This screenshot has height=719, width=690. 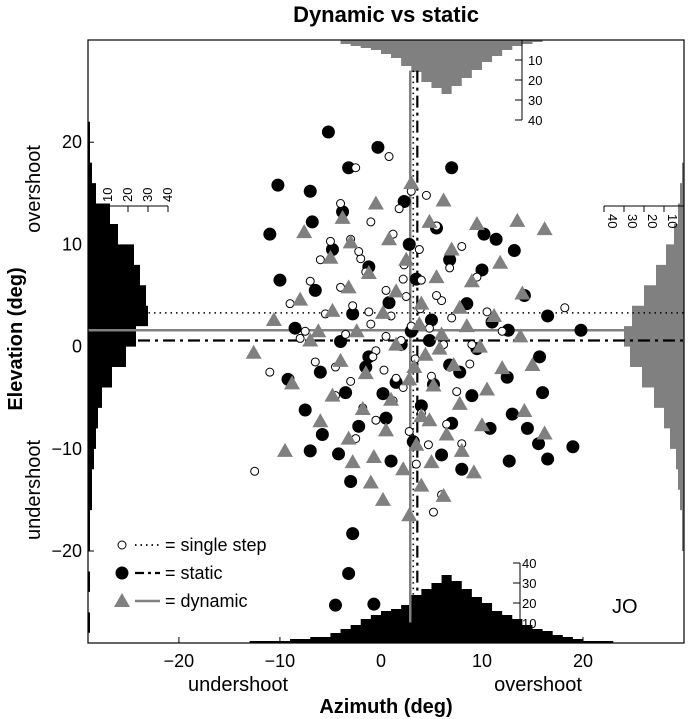 What do you see at coordinates (122, 600) in the screenshot?
I see `legend-marker` at bounding box center [122, 600].